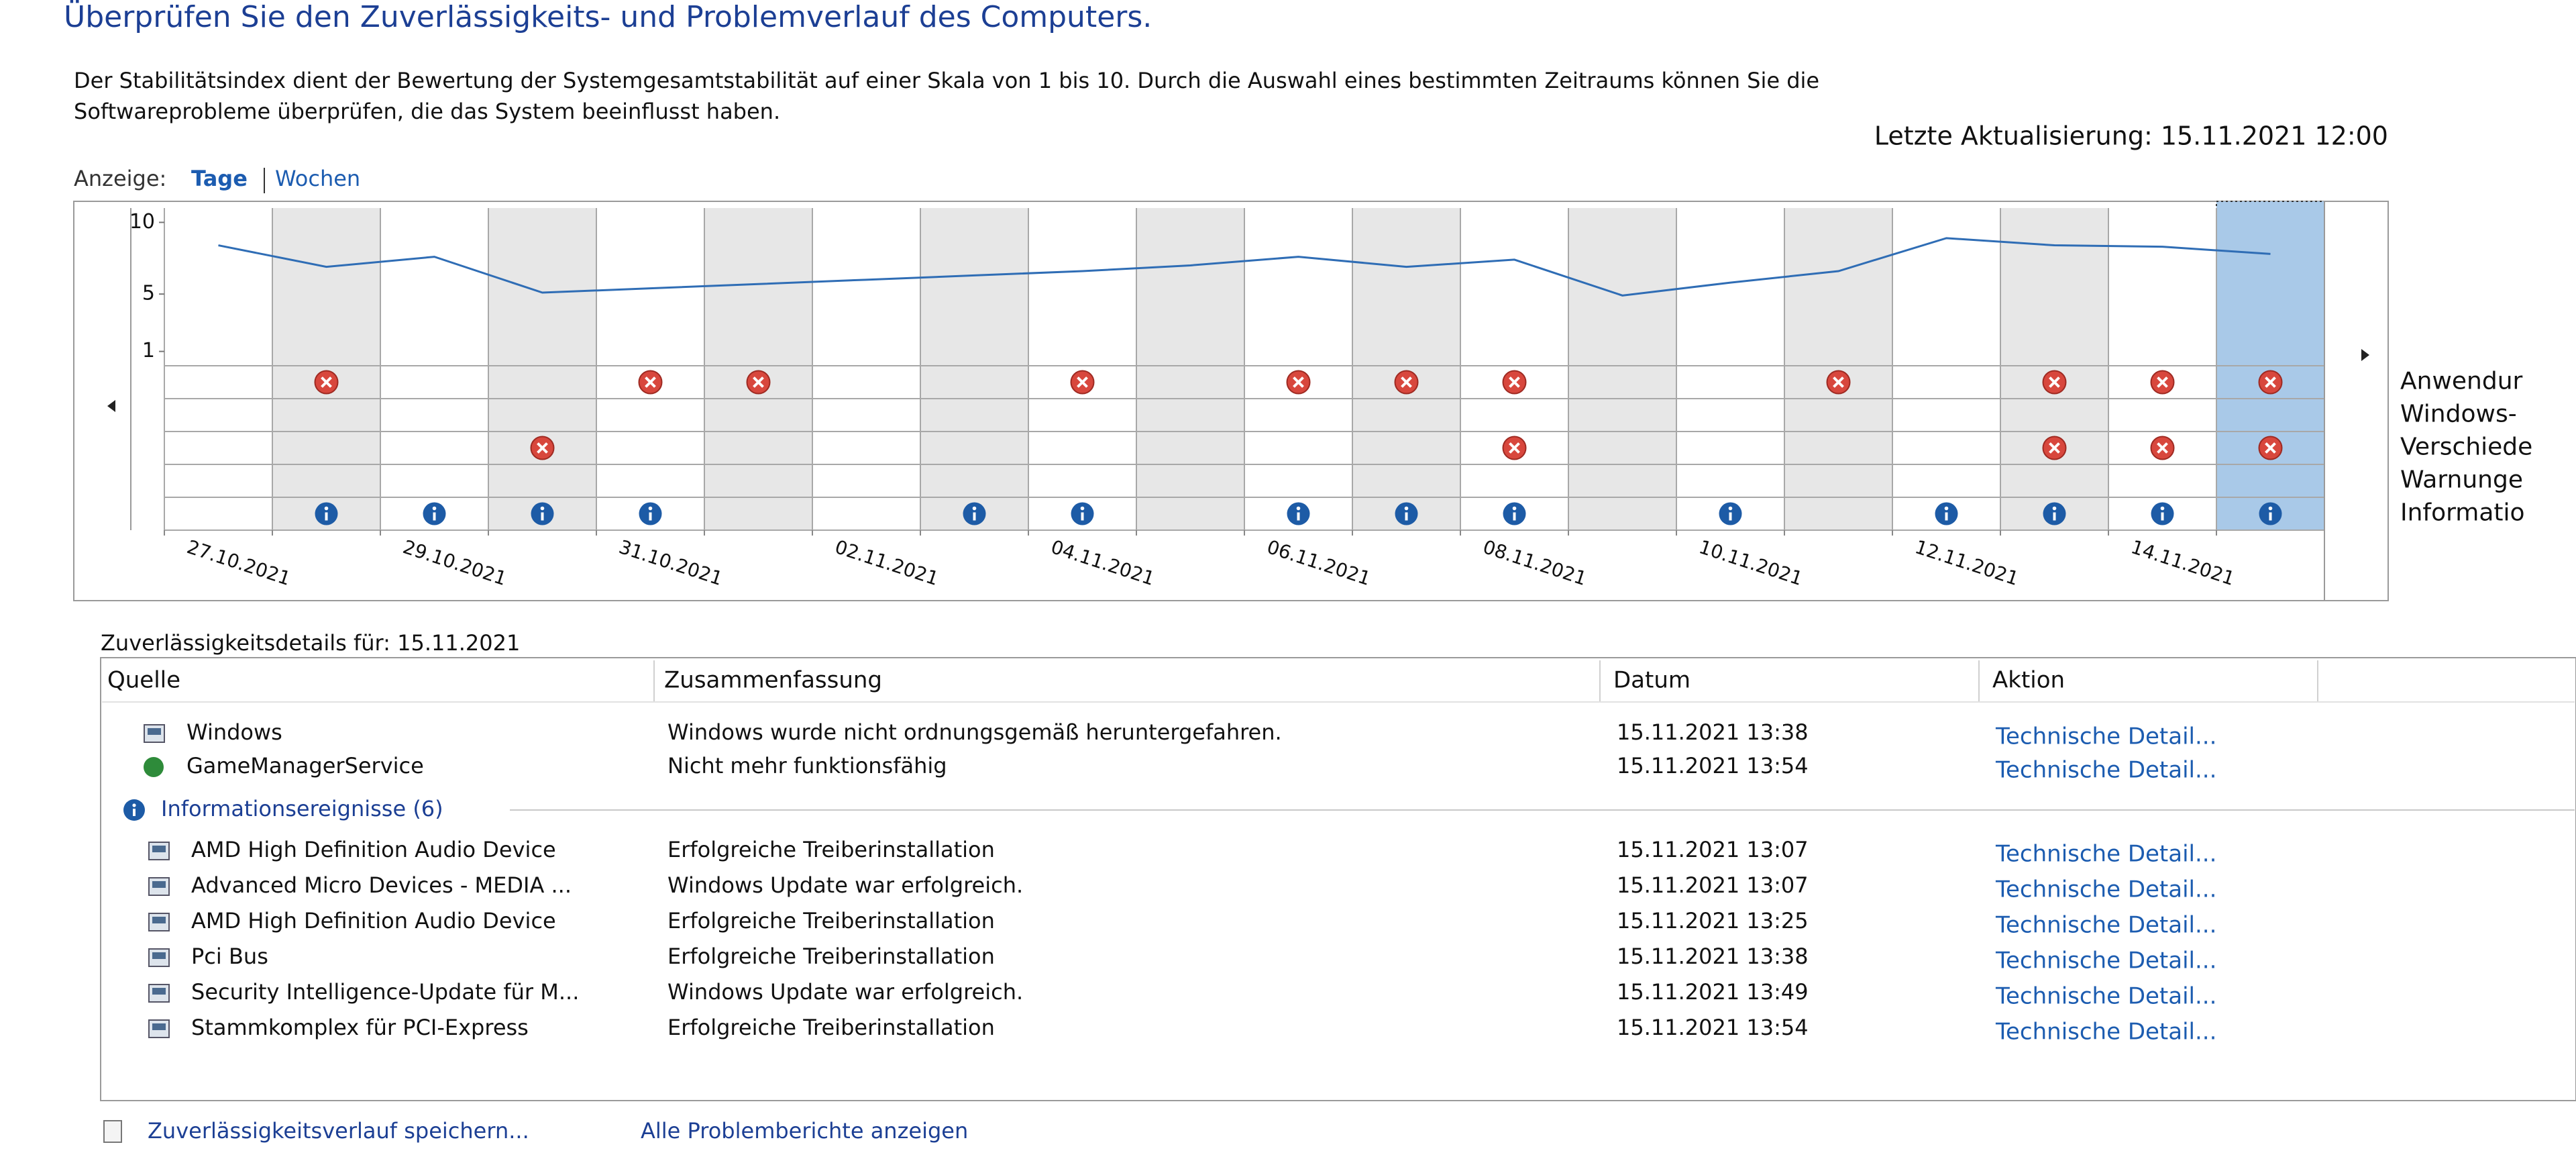  What do you see at coordinates (773, 681) in the screenshot?
I see `column-header: Zusammenfassung` at bounding box center [773, 681].